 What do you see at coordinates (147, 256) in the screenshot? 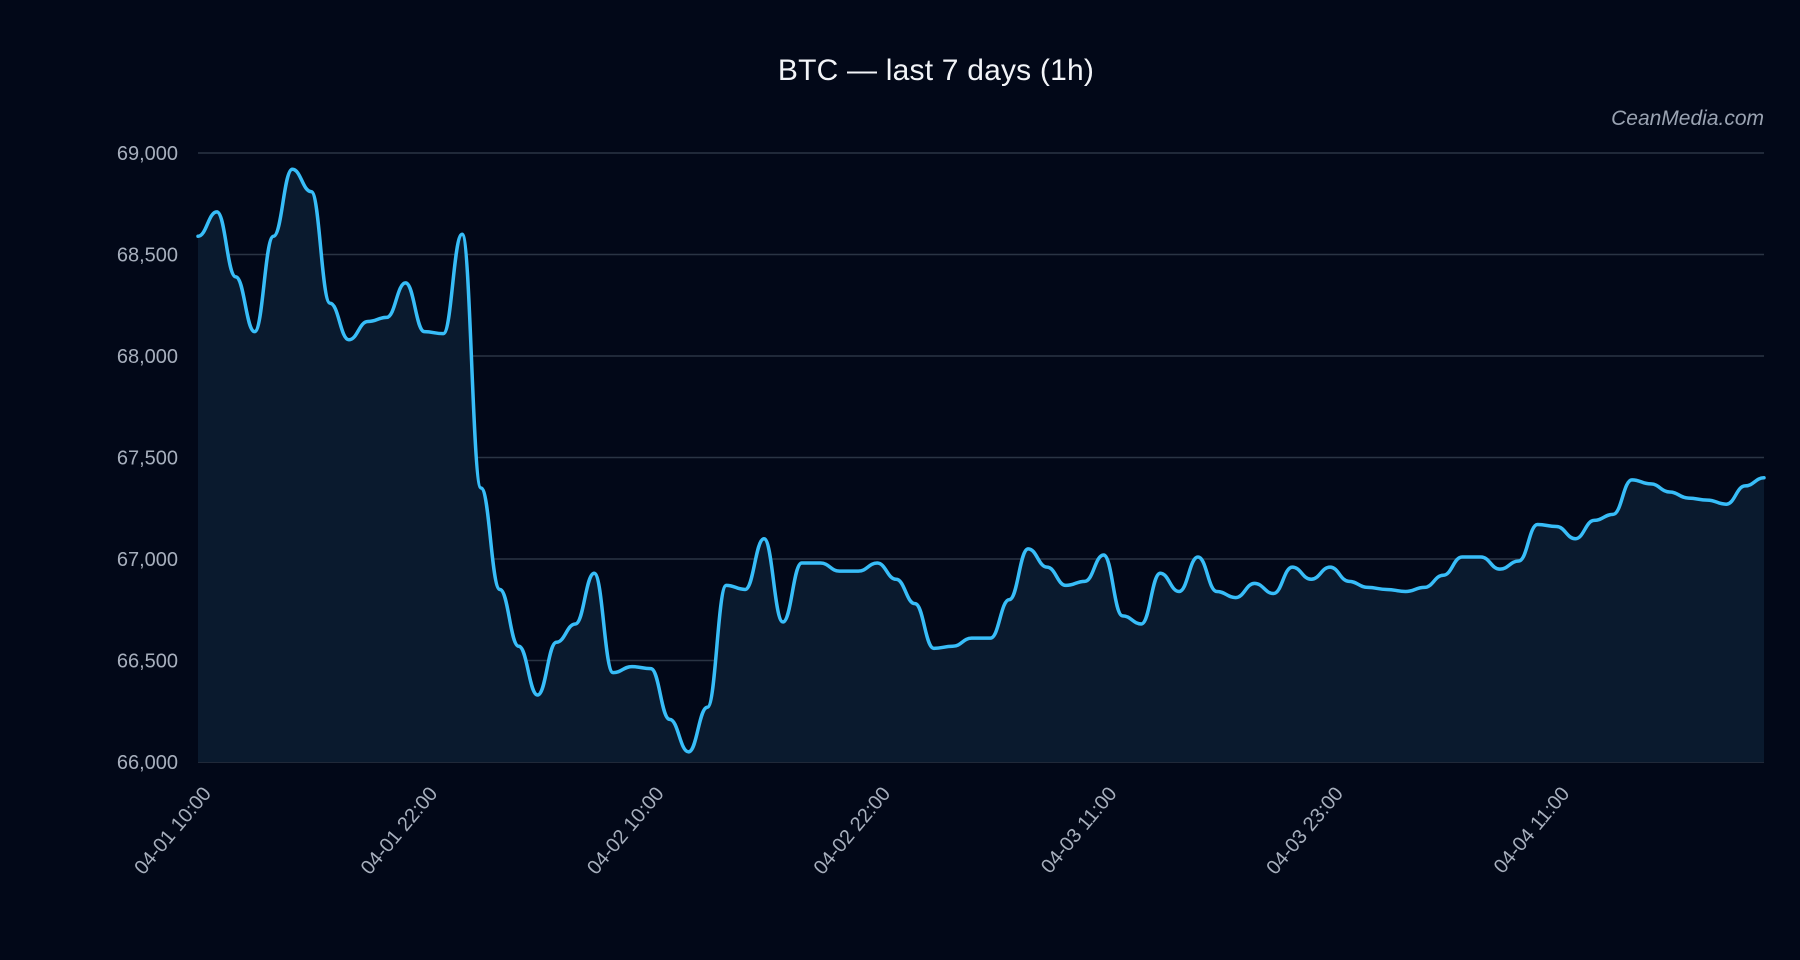
I see `y-tick-label: 68,500` at bounding box center [147, 256].